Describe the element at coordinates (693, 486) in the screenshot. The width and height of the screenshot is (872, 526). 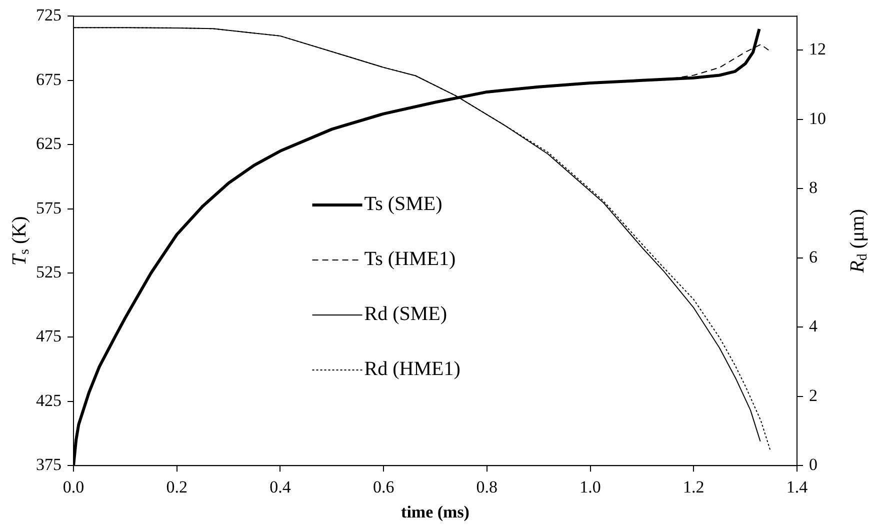
I see `x-tick-label: 1.2` at that location.